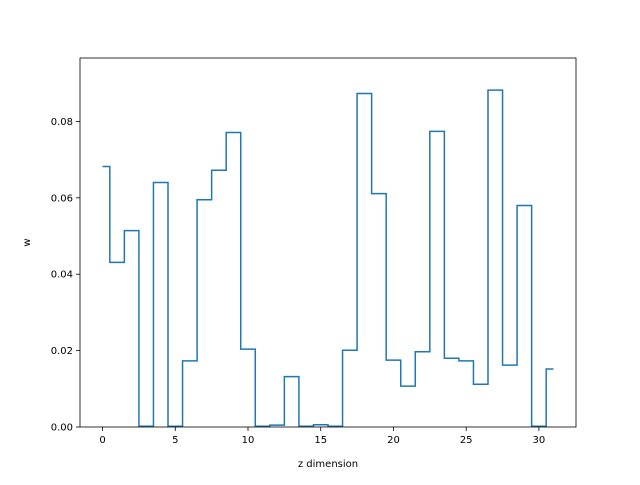 Image resolution: width=640 pixels, height=485 pixels. I want to click on x-tick-label: 30, so click(539, 440).